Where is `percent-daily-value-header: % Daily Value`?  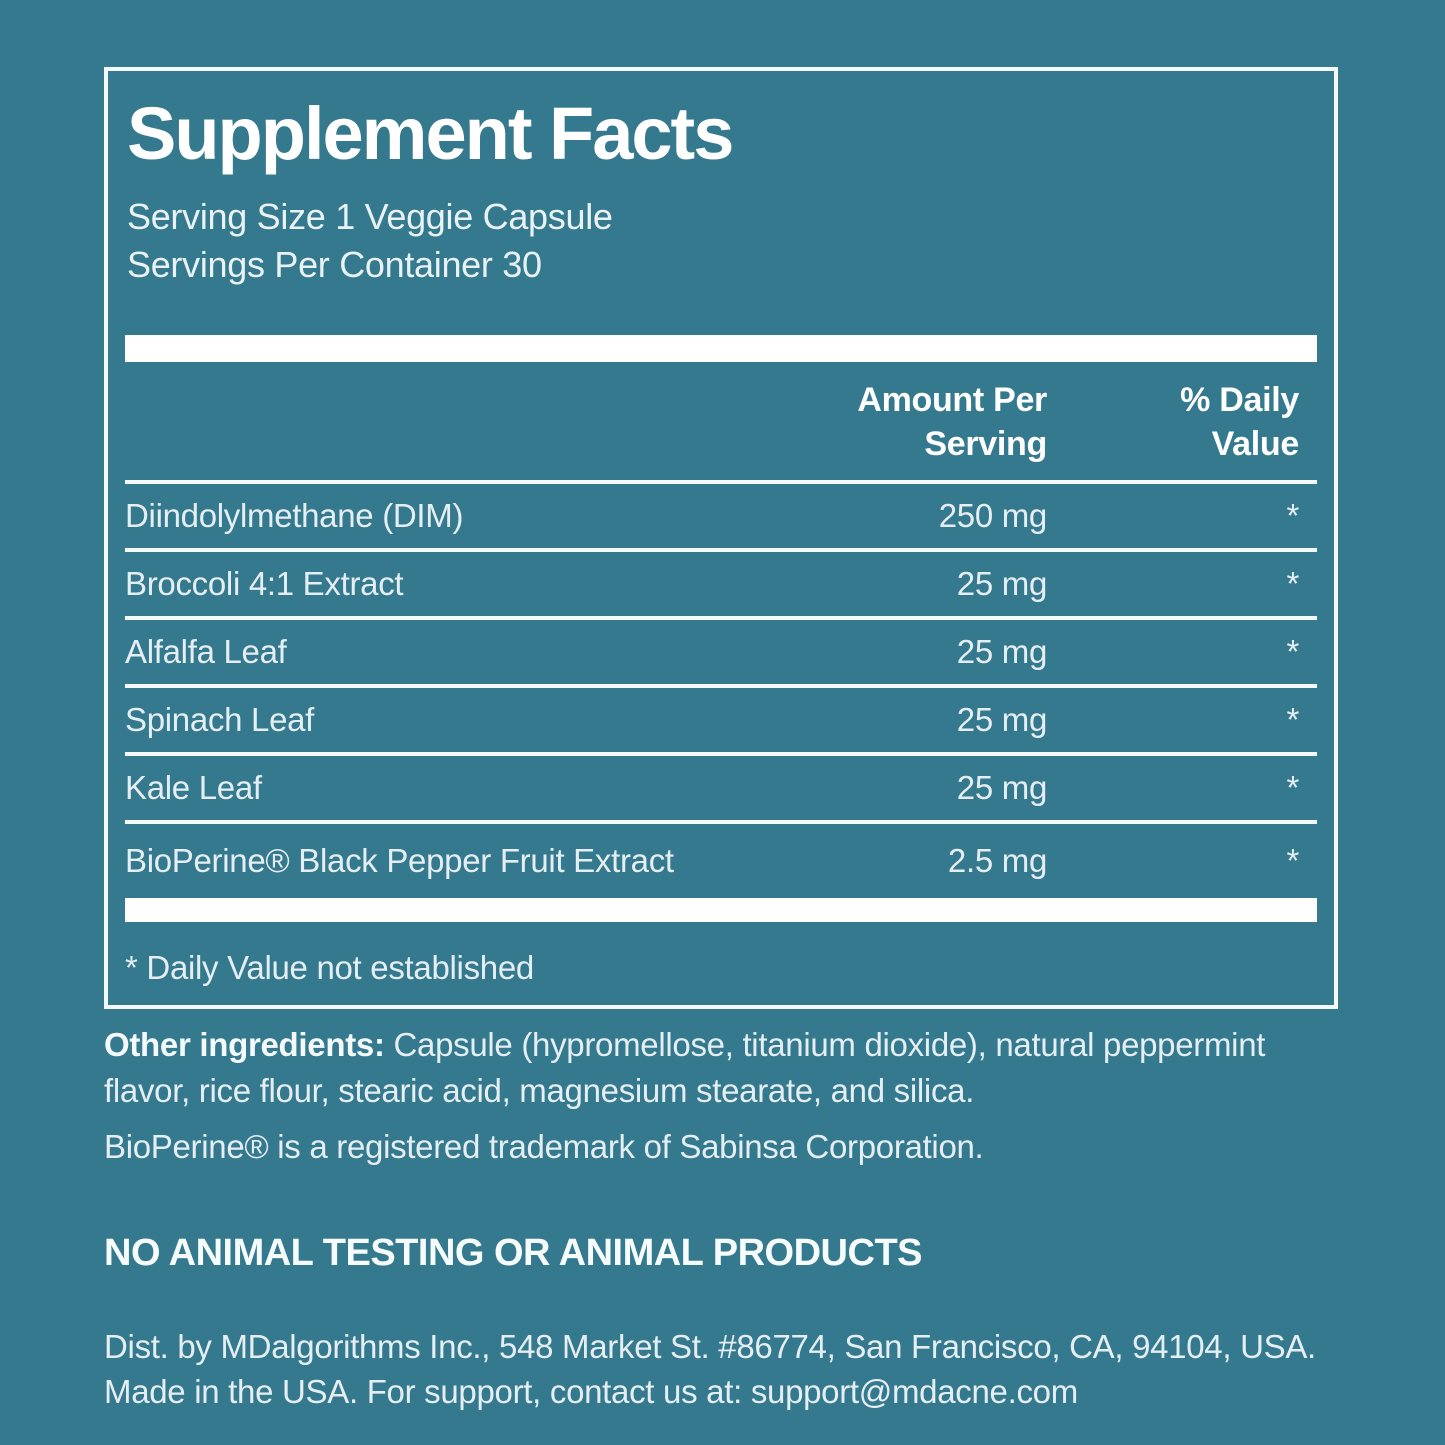 percent-daily-value-header: % Daily Value is located at coordinates (1239, 422).